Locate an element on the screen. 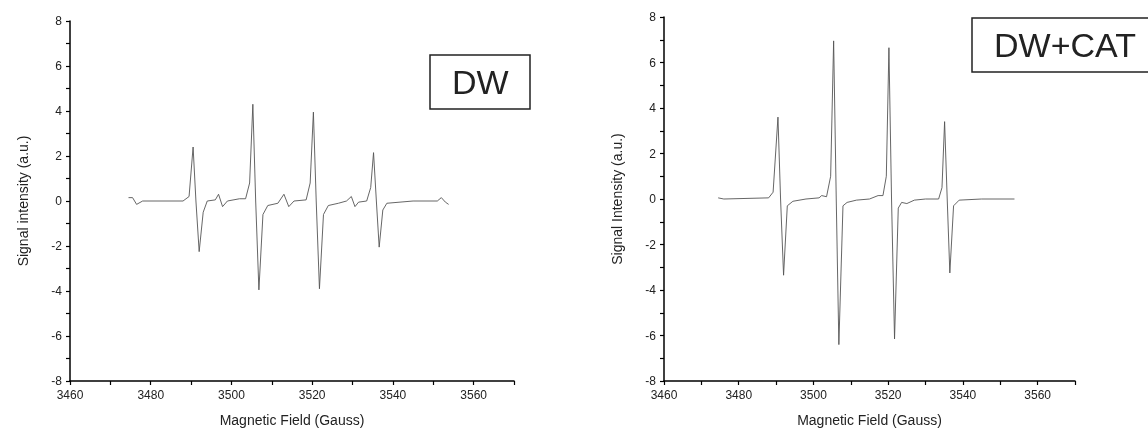 The width and height of the screenshot is (1148, 433). chart-title: DW+CAT is located at coordinates (1065, 45).